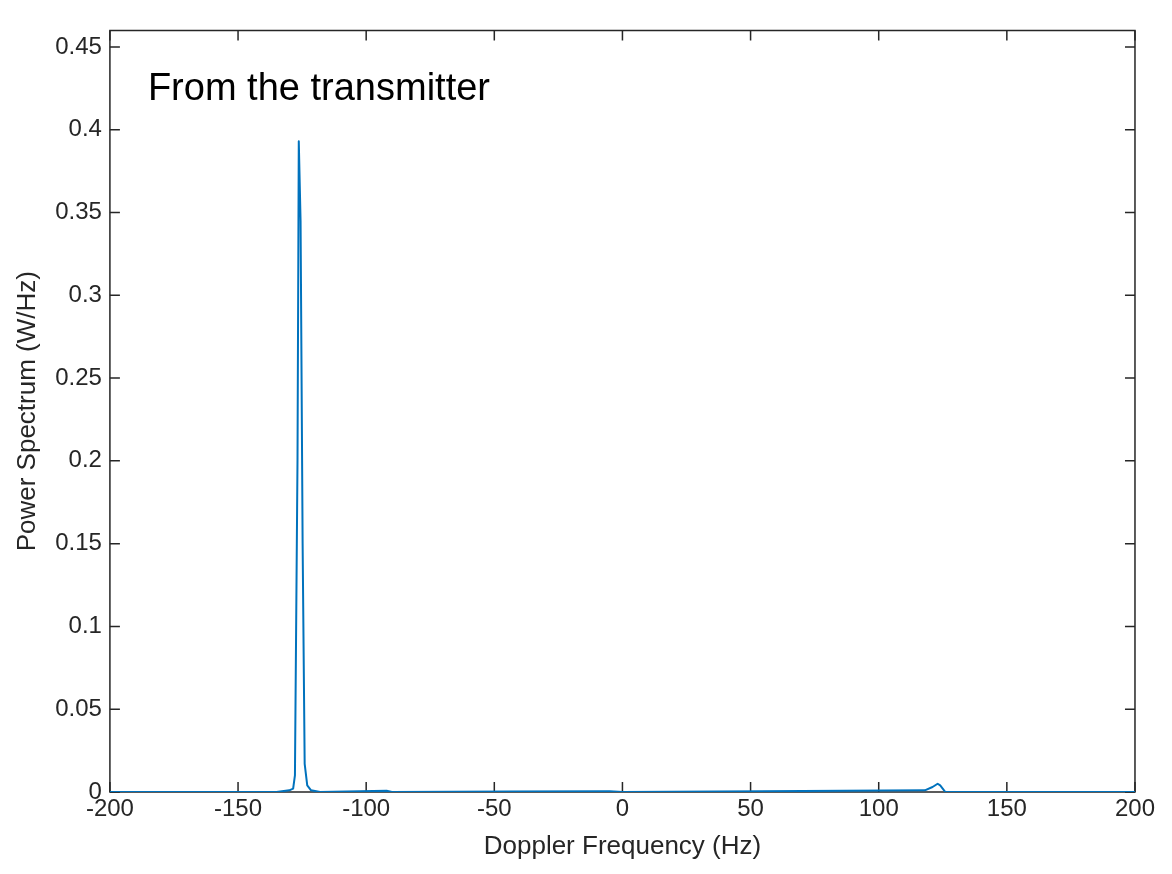 The image size is (1172, 874). I want to click on y-tick-label: 0.4, so click(85, 128).